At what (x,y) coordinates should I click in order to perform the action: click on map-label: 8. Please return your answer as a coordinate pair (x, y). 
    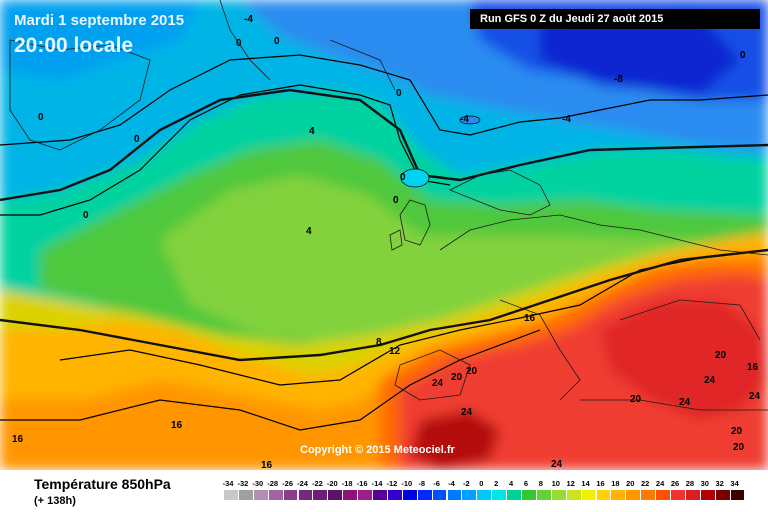
    Looking at the image, I should click on (379, 342).